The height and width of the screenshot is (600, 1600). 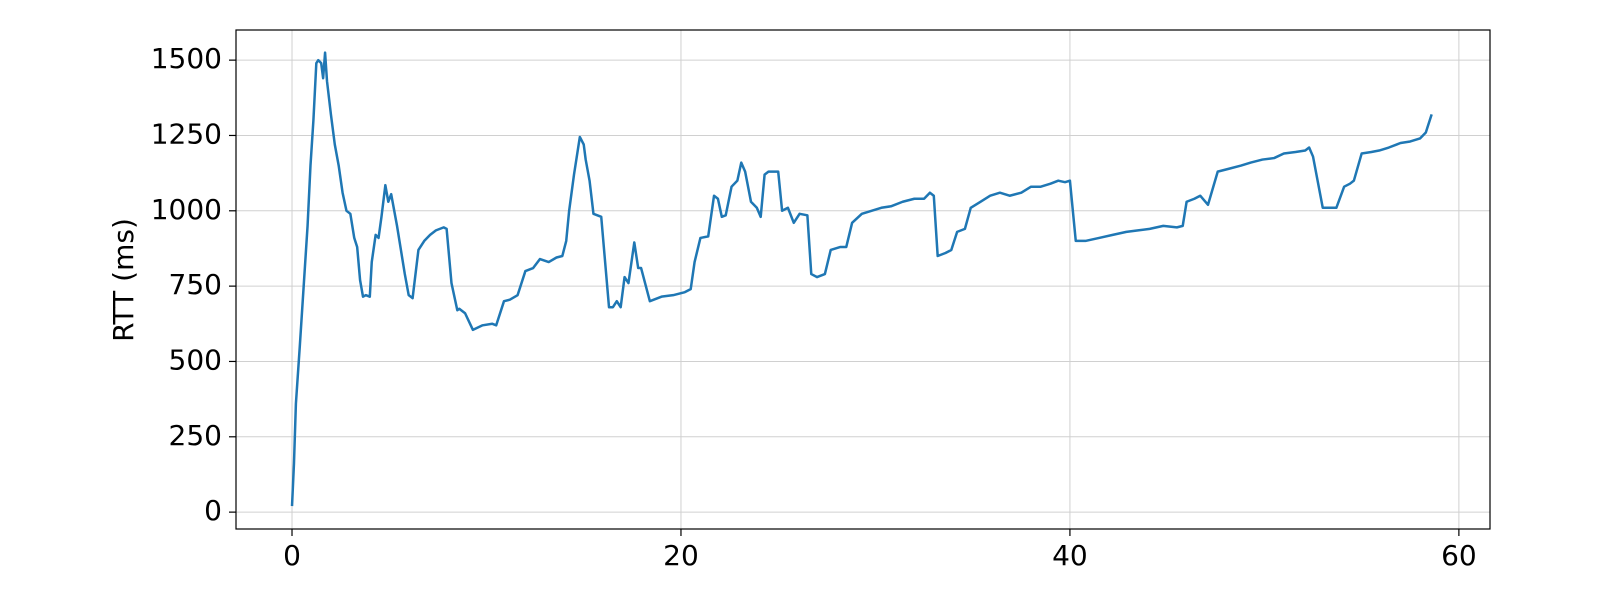 I want to click on y-tick-label: 250, so click(x=195, y=435).